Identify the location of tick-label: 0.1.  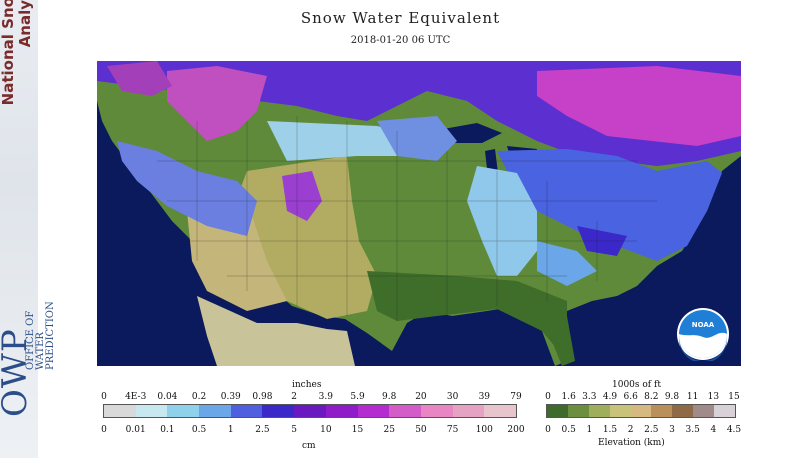
(167, 430).